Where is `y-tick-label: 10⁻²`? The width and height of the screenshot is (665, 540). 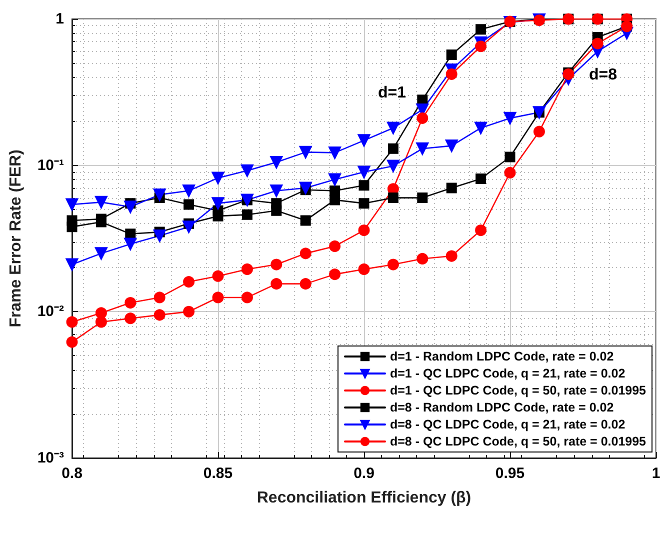 y-tick-label: 10⁻² is located at coordinates (50, 311).